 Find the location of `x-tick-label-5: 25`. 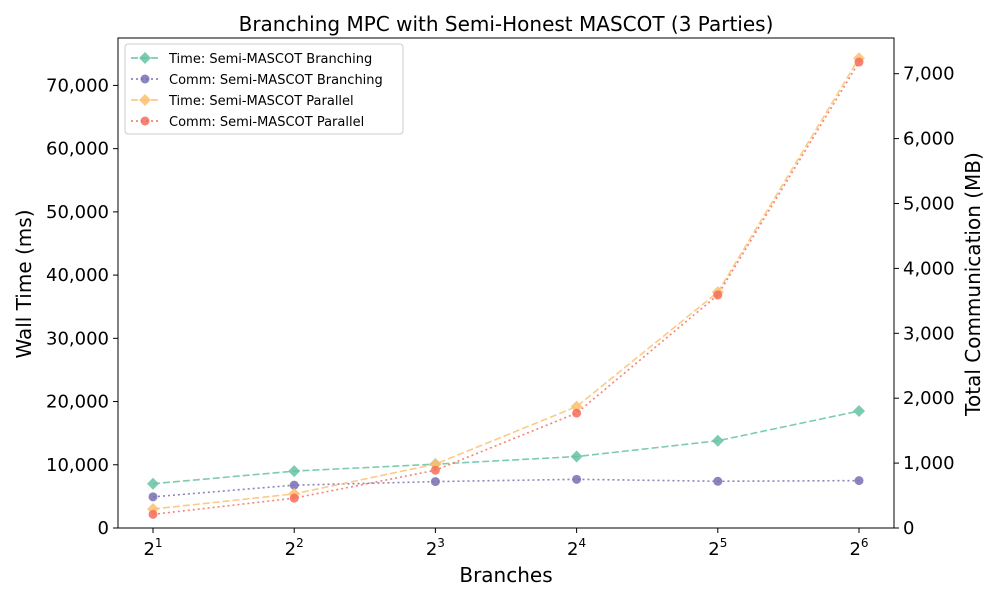

x-tick-label-5: 25 is located at coordinates (717, 548).